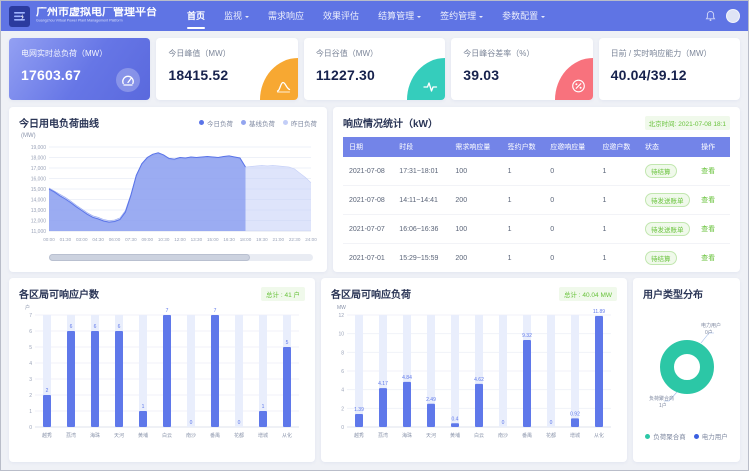 This screenshot has width=749, height=471. I want to click on table-cell: 2021-07-07, so click(368, 229).